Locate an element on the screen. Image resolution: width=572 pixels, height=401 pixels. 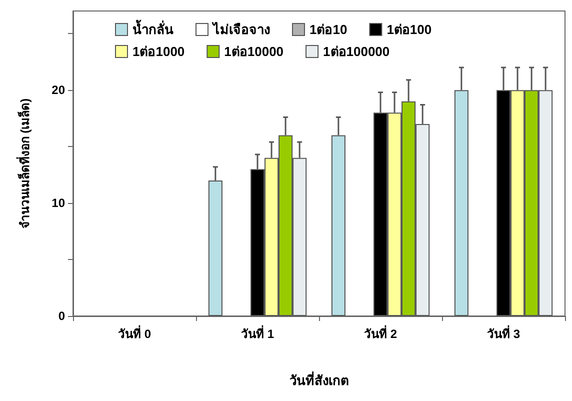
y-tick-label: 10 is located at coordinates (59, 203).